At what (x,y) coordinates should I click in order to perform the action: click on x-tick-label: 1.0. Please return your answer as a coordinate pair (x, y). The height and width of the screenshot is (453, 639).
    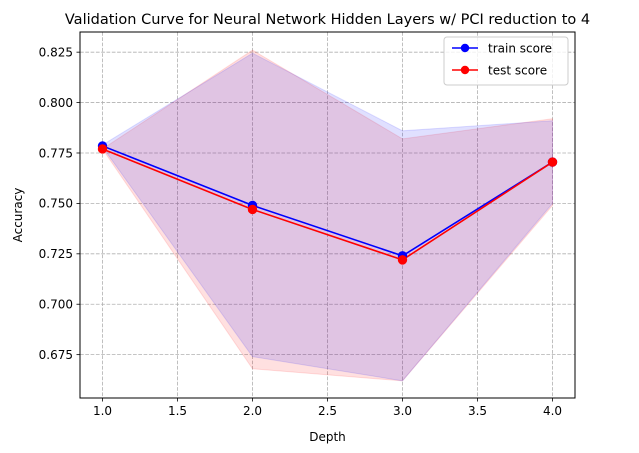
    Looking at the image, I should click on (102, 411).